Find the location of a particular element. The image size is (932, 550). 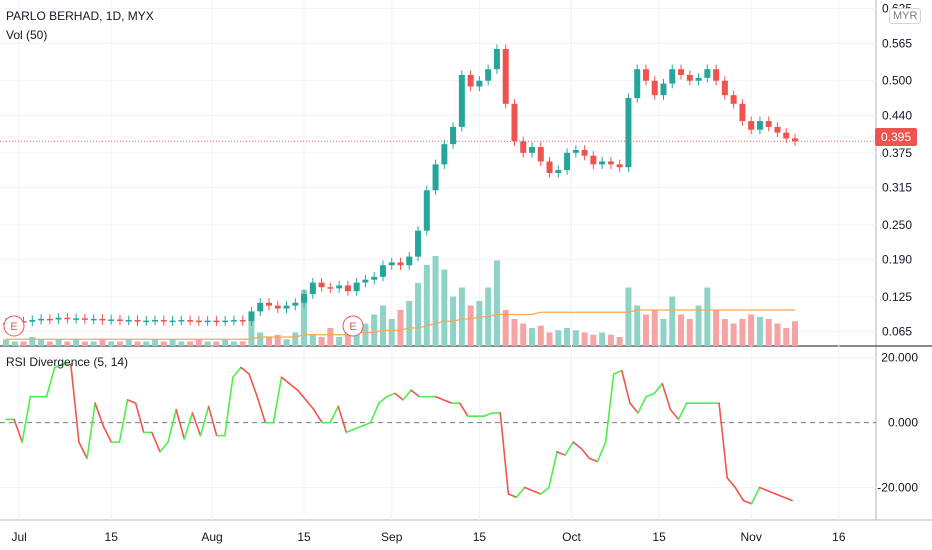

rsi-tick-label: 20.000 is located at coordinates (899, 358).